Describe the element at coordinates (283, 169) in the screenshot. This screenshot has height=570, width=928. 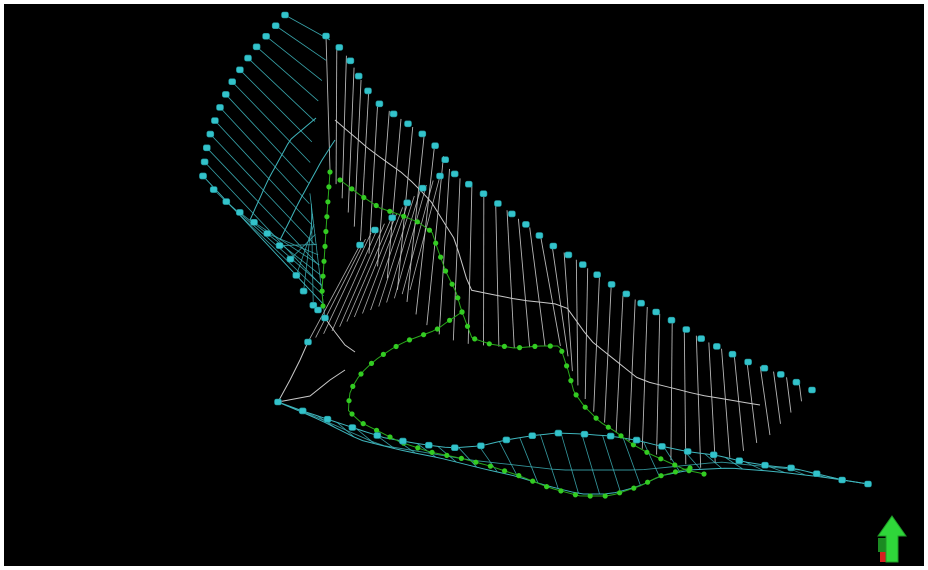
I see `cyan-curve` at that location.